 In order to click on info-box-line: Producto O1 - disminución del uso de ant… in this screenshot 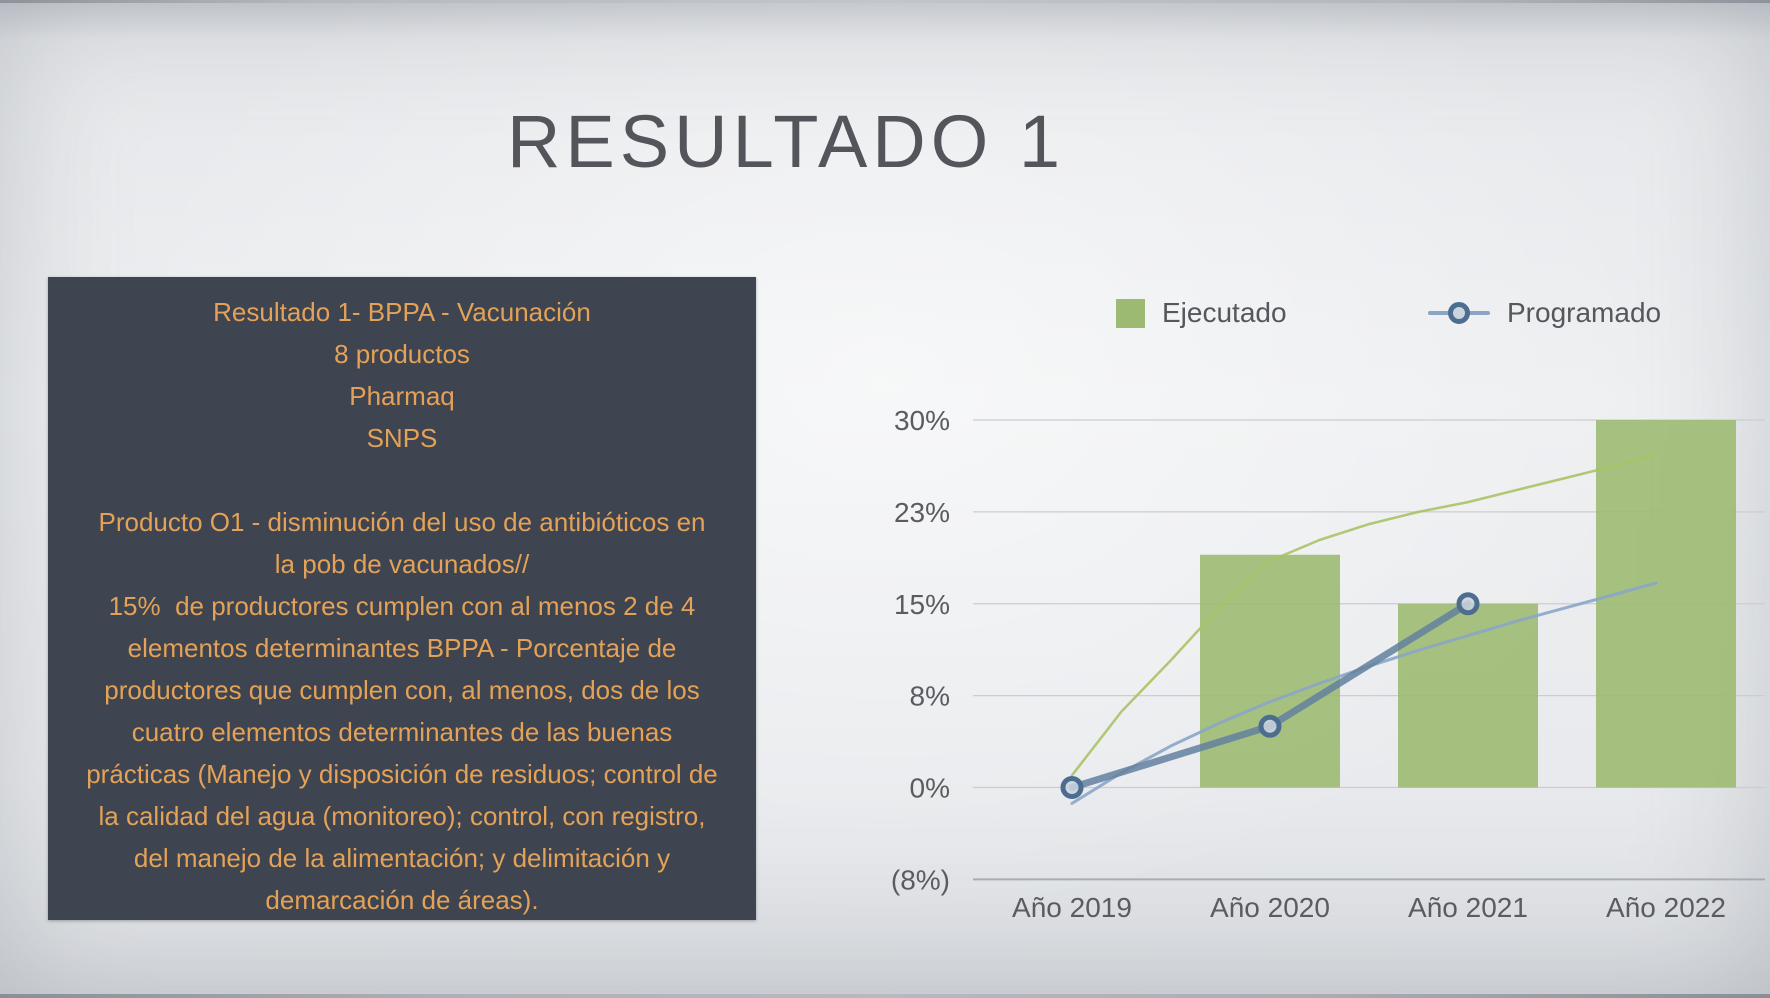, I will do `click(402, 522)`.